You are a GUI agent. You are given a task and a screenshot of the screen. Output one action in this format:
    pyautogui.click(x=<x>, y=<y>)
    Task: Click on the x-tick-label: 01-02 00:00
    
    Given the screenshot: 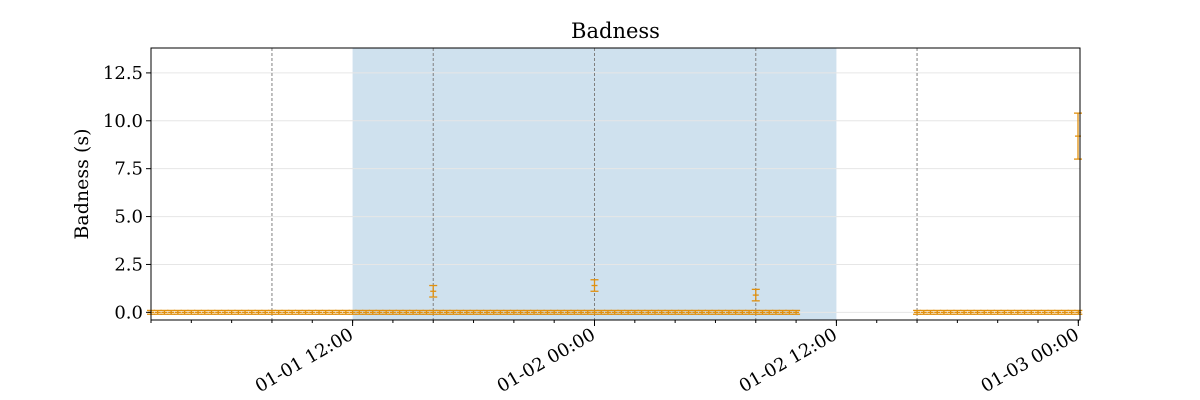 What is the action you would take?
    pyautogui.click(x=546, y=360)
    